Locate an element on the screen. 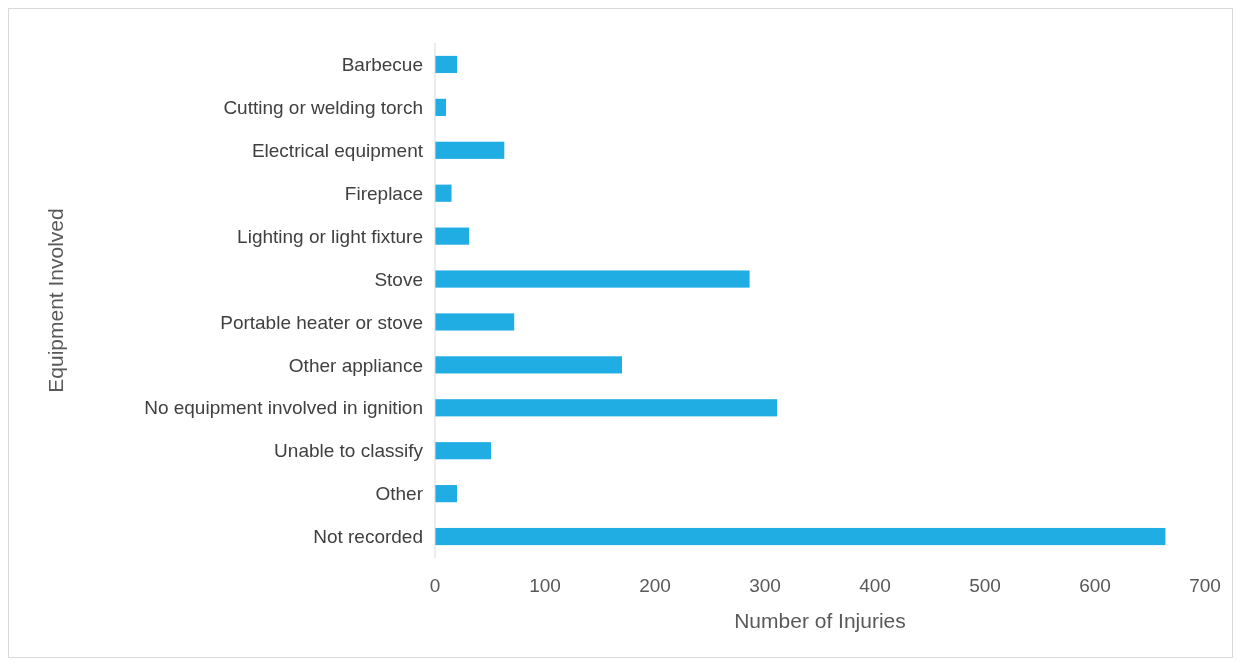 Image resolution: width=1241 pixels, height=666 pixels. x-axis-title: Number of Injuries is located at coordinates (820, 620).